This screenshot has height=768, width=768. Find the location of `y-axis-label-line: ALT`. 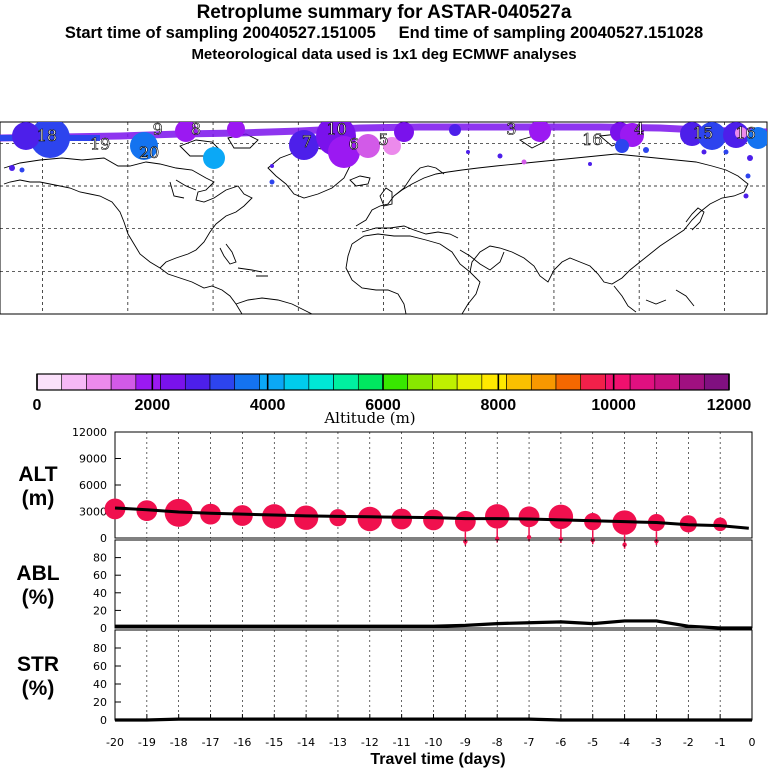

y-axis-label-line: ALT is located at coordinates (37, 474).